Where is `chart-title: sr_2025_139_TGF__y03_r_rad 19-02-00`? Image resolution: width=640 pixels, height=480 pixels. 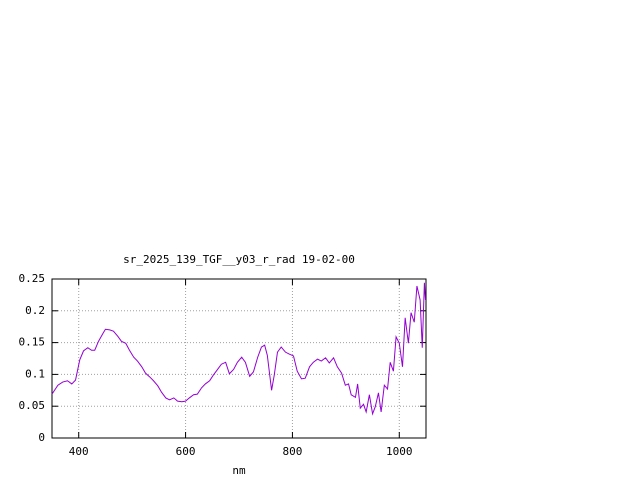 chart-title: sr_2025_139_TGF__y03_r_rad 19-02-00 is located at coordinates (239, 259).